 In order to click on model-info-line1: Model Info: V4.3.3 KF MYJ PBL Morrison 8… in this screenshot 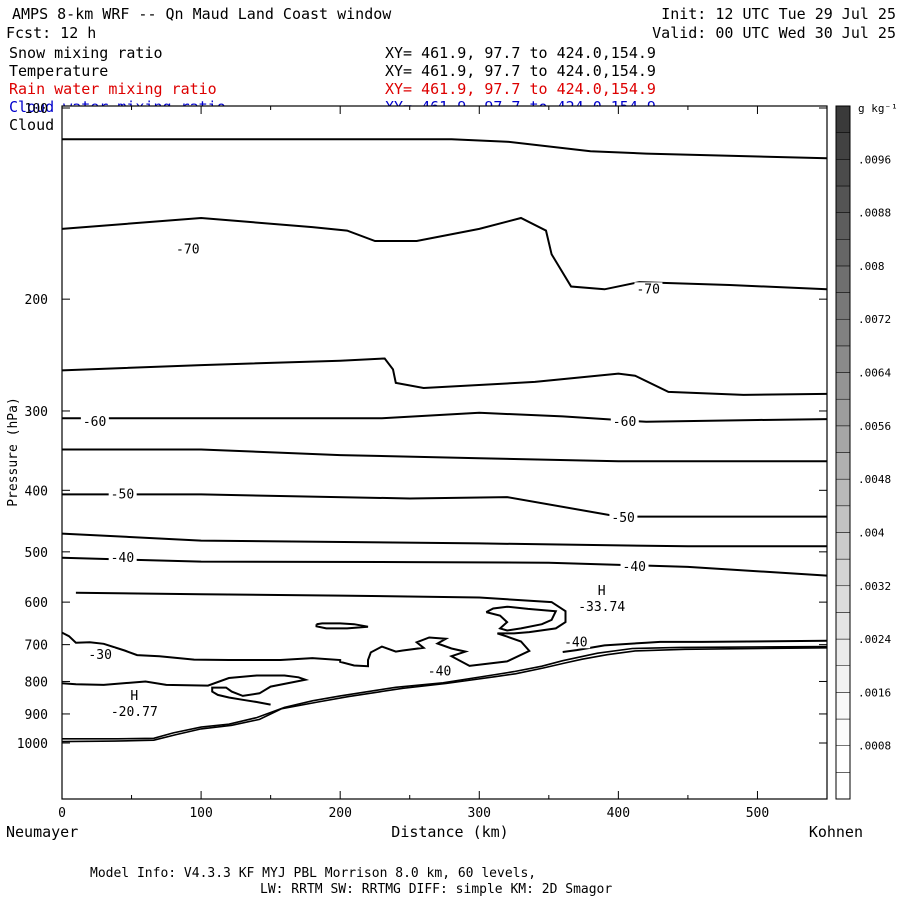, I will do `click(313, 873)`.